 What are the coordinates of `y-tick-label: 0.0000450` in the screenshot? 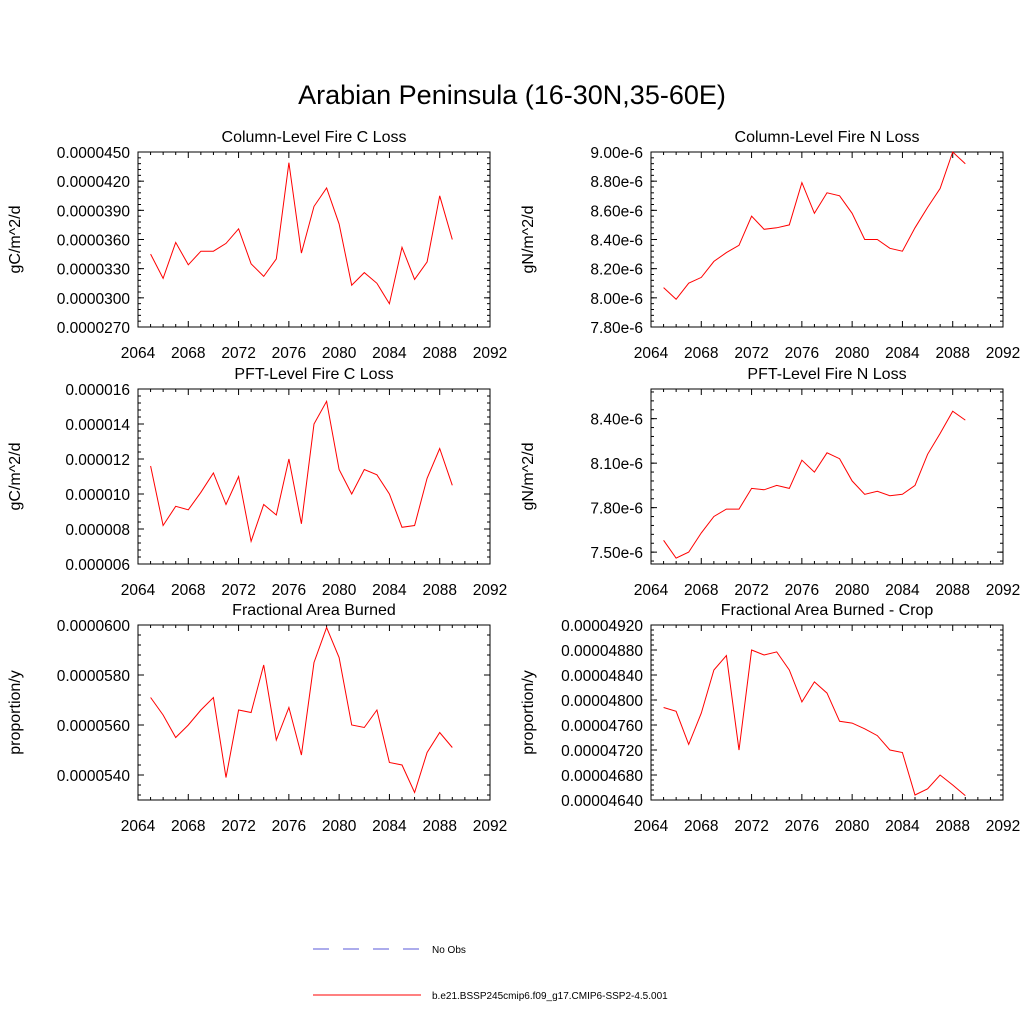 It's located at (94, 153).